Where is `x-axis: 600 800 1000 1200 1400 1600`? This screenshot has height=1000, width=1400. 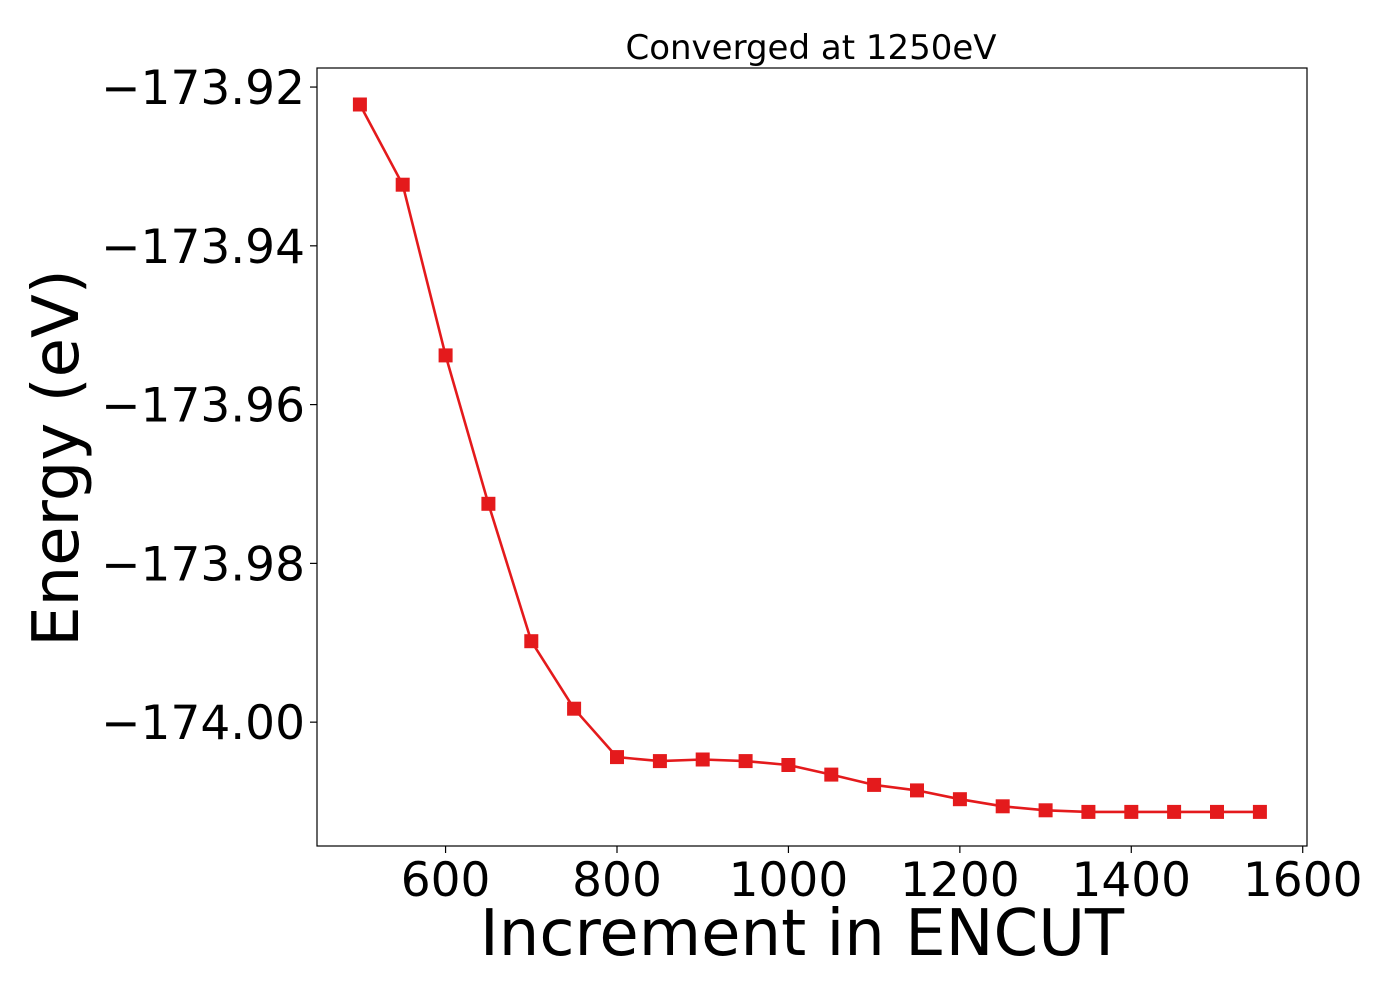 x-axis: 600 800 1000 1200 1400 1600 is located at coordinates (882, 877).